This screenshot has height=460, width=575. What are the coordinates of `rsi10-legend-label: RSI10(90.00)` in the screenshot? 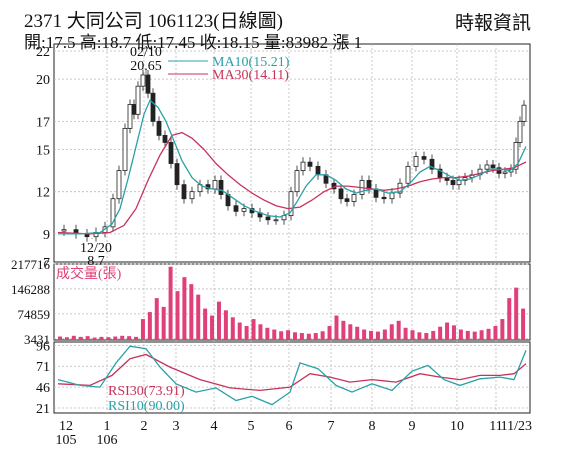 It's located at (146, 406).